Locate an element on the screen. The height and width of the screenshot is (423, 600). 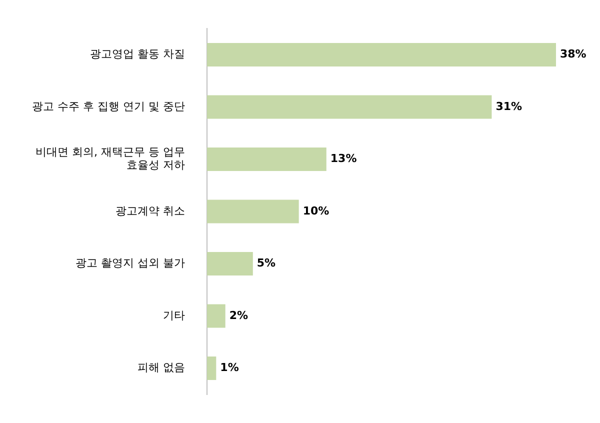
data-label: 31% is located at coordinates (509, 106).